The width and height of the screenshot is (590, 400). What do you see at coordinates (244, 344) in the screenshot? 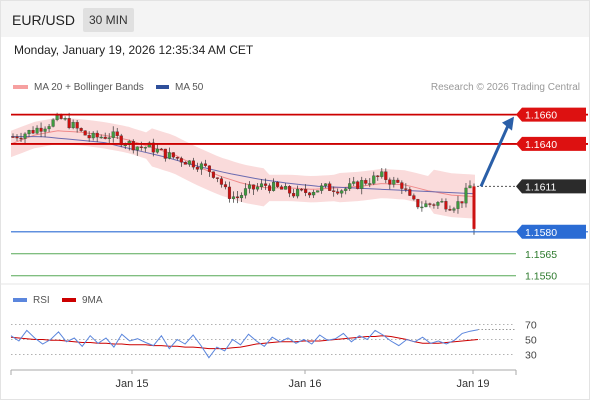
I see `rsi-line` at bounding box center [244, 344].